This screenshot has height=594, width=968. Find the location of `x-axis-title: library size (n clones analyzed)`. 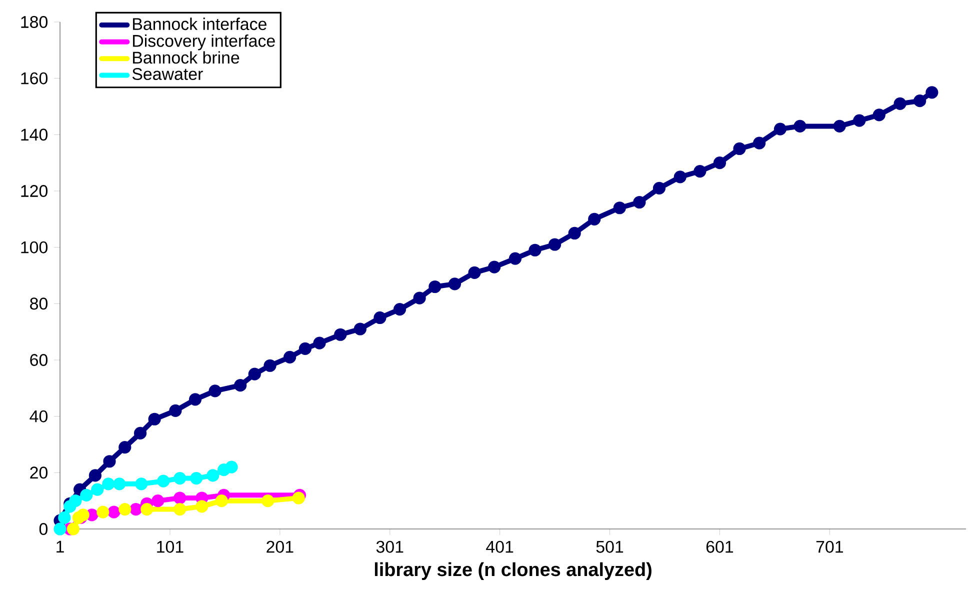

x-axis-title: library size (n clones analyzed) is located at coordinates (513, 571).